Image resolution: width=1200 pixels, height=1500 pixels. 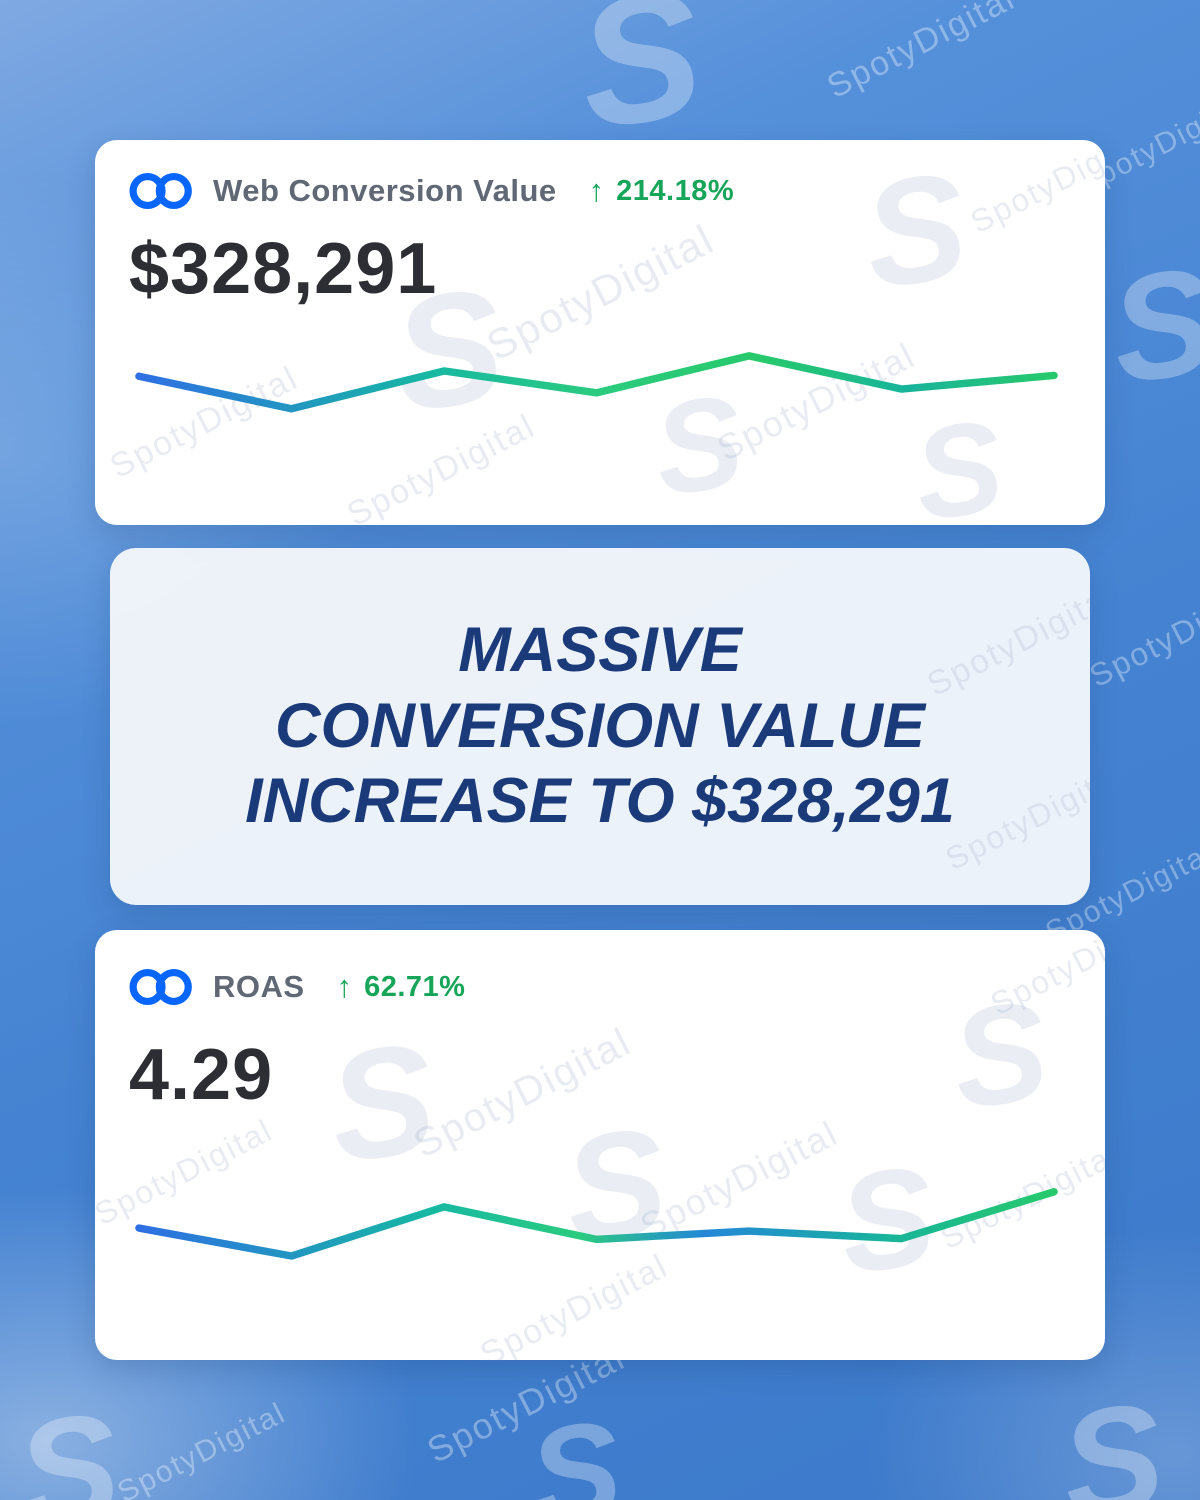 I want to click on metric-label: ROAS, so click(x=259, y=986).